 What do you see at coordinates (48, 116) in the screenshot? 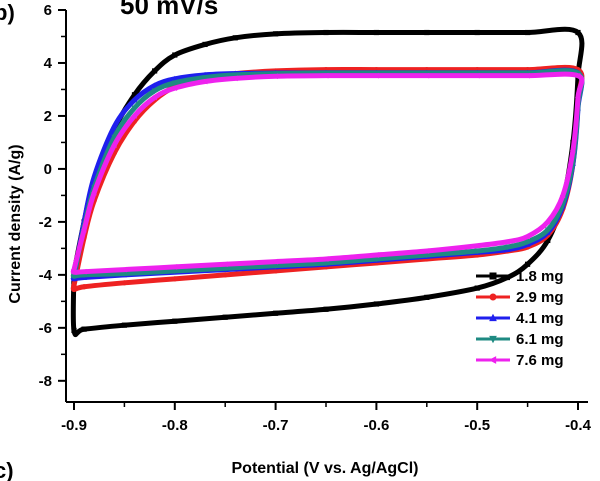
I see `y-tick-label: 2` at bounding box center [48, 116].